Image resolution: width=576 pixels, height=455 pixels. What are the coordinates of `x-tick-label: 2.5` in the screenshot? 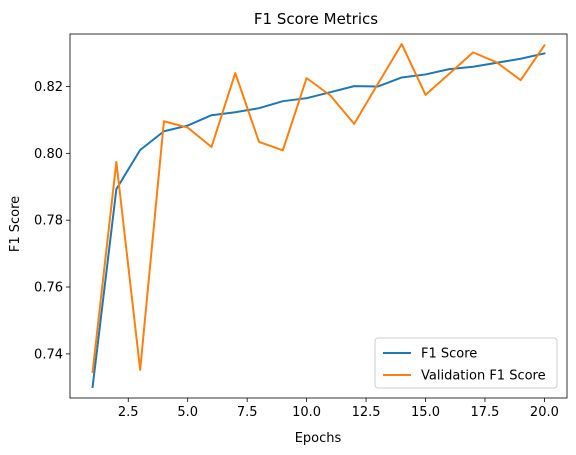 It's located at (128, 412).